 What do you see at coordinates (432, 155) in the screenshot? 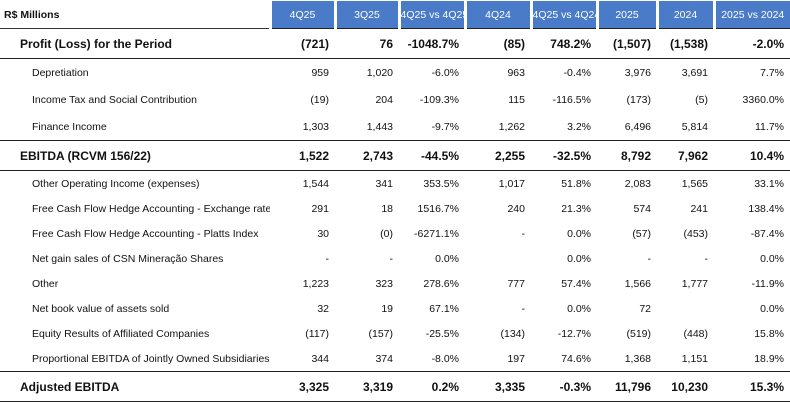
I see `cell: -44.5%` at bounding box center [432, 155].